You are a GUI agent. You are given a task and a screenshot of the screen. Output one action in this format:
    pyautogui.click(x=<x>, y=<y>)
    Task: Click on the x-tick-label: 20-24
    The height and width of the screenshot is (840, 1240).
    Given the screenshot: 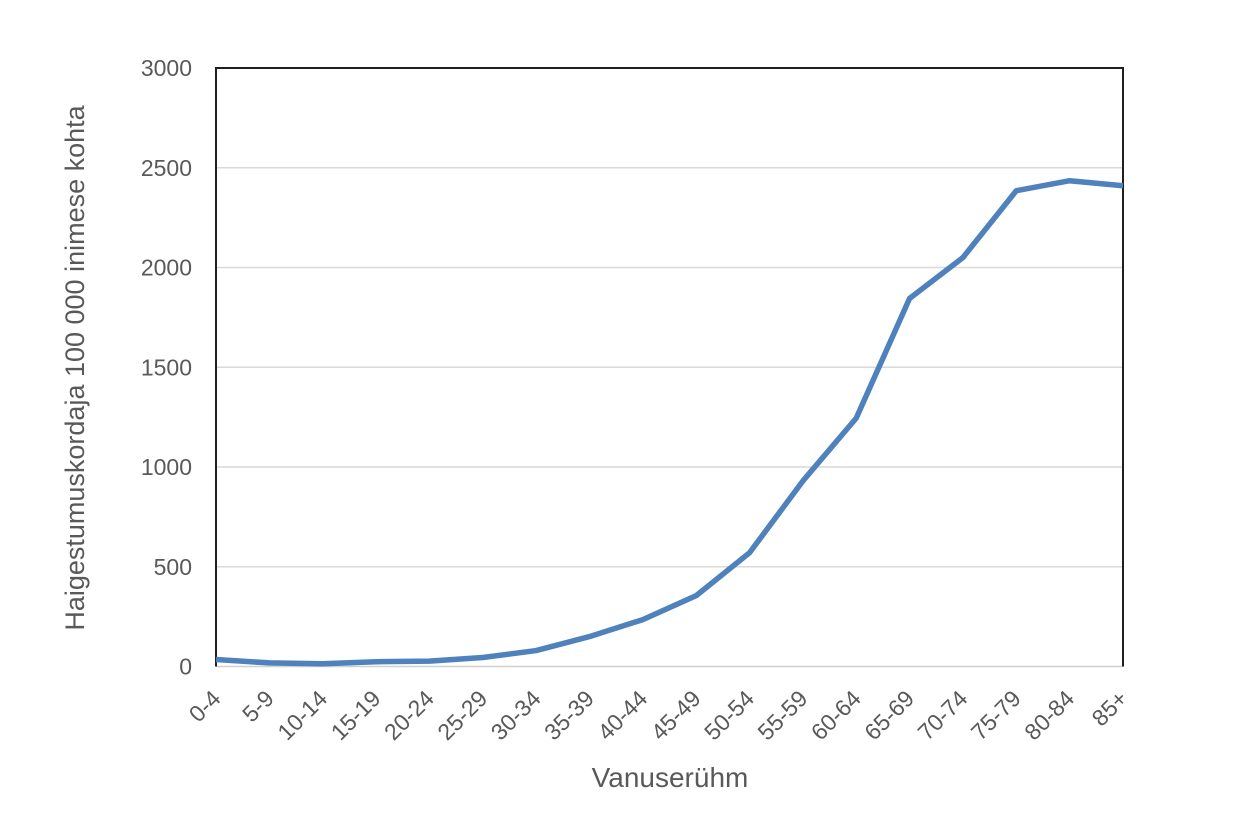 What is the action you would take?
    pyautogui.click(x=409, y=715)
    